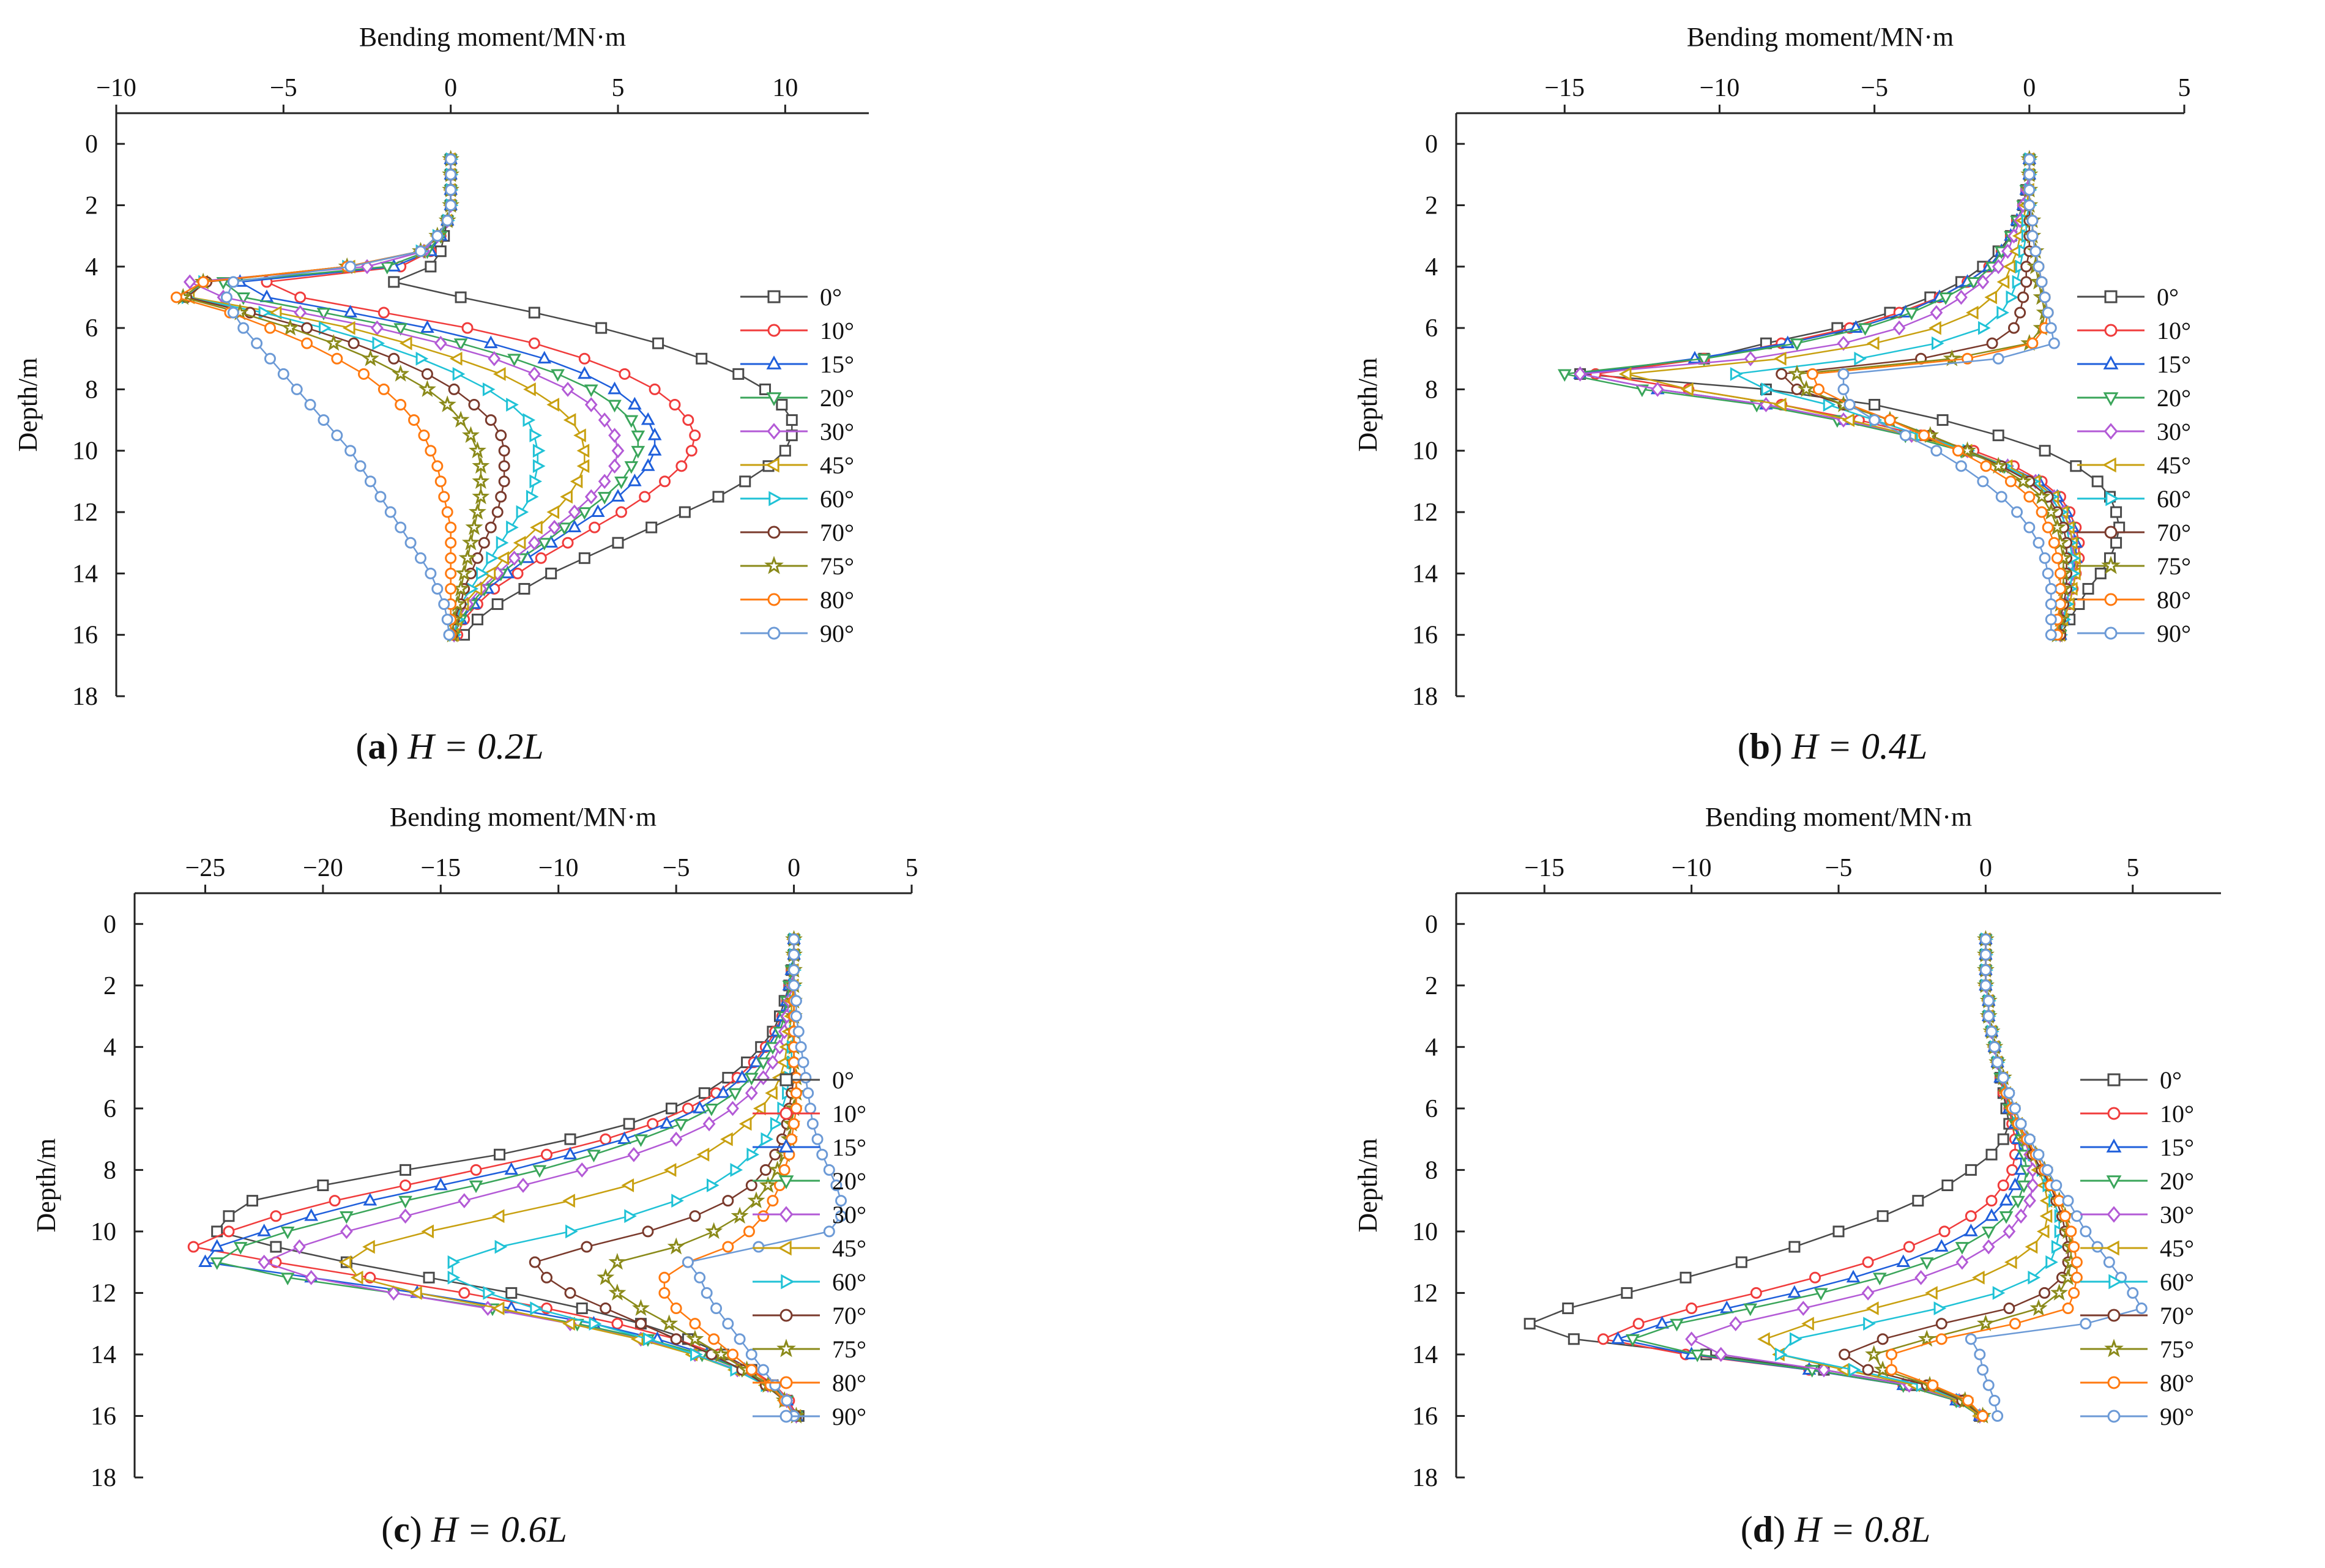 This screenshot has width=2325, height=1568. I want to click on x-tick-label: −10, so click(1720, 88).